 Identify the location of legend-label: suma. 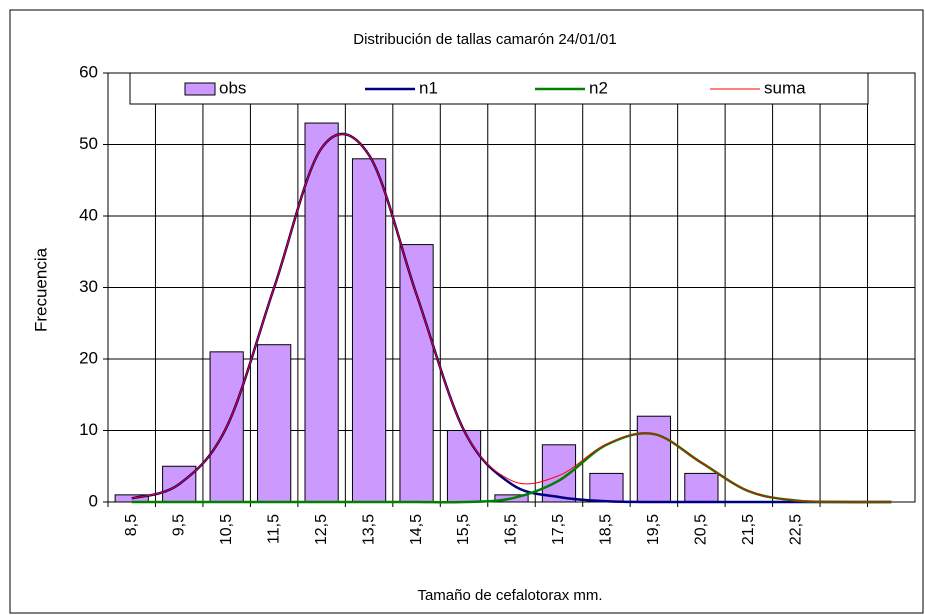
(785, 87).